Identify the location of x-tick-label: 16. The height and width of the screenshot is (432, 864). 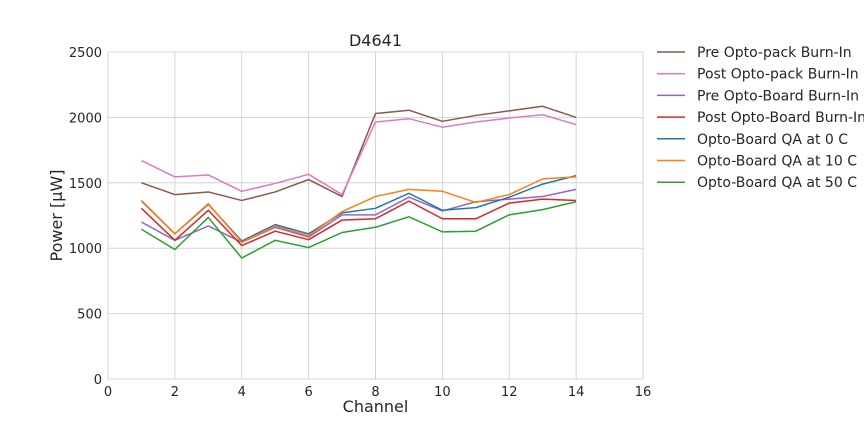
(643, 392).